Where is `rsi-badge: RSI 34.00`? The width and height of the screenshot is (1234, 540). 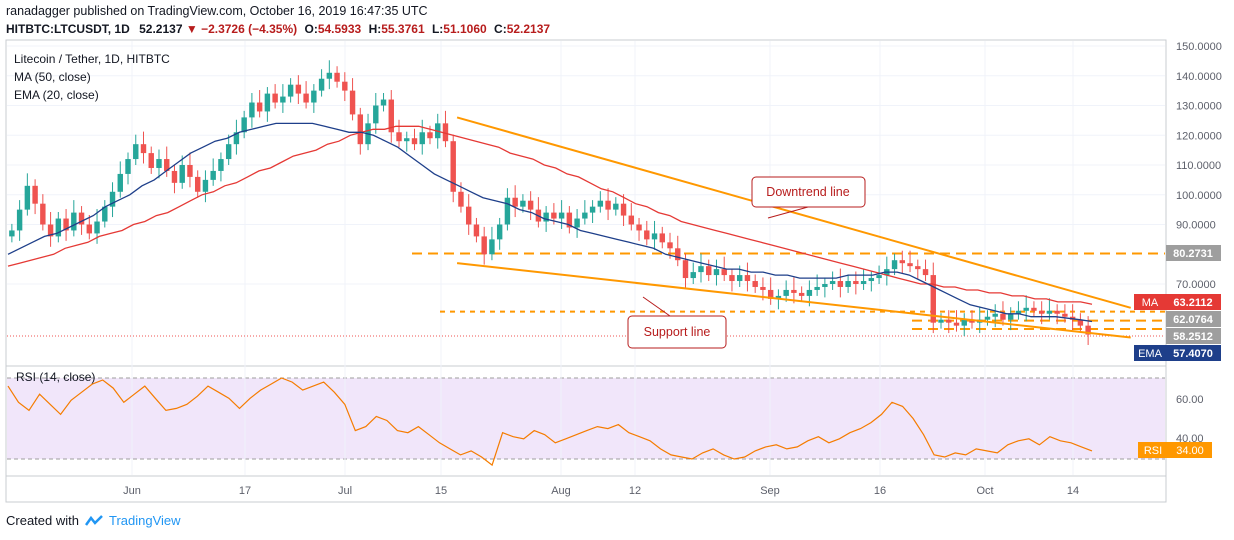
rsi-badge: RSI 34.00 is located at coordinates (1175, 450).